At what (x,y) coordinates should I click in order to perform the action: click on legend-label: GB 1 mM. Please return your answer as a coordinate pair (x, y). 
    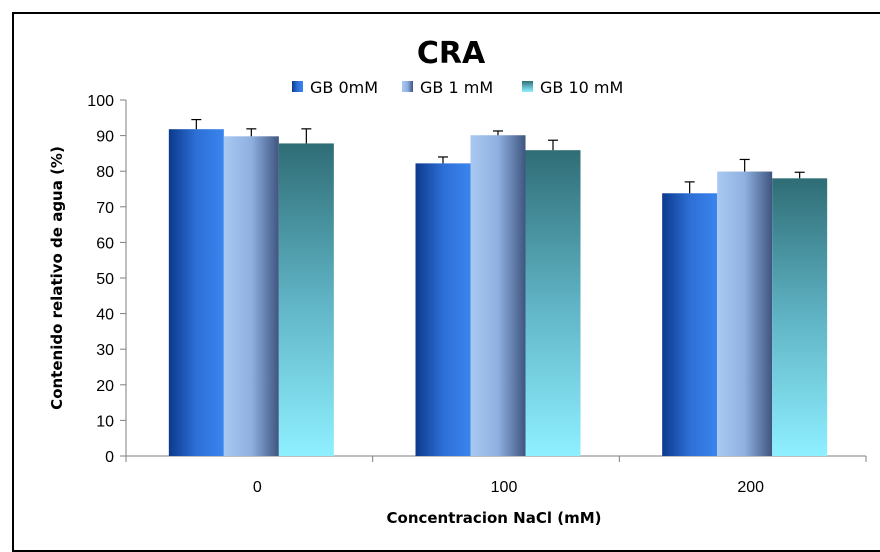
    Looking at the image, I should click on (456, 87).